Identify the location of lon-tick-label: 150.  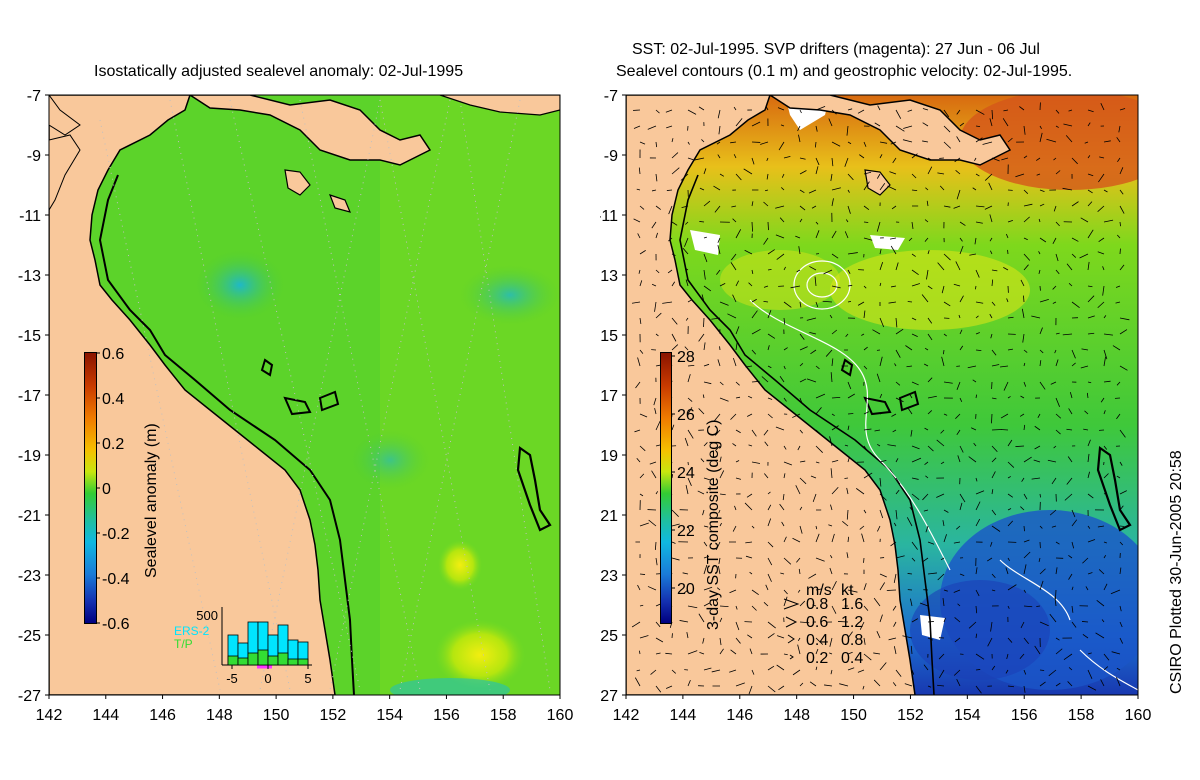
(276, 715).